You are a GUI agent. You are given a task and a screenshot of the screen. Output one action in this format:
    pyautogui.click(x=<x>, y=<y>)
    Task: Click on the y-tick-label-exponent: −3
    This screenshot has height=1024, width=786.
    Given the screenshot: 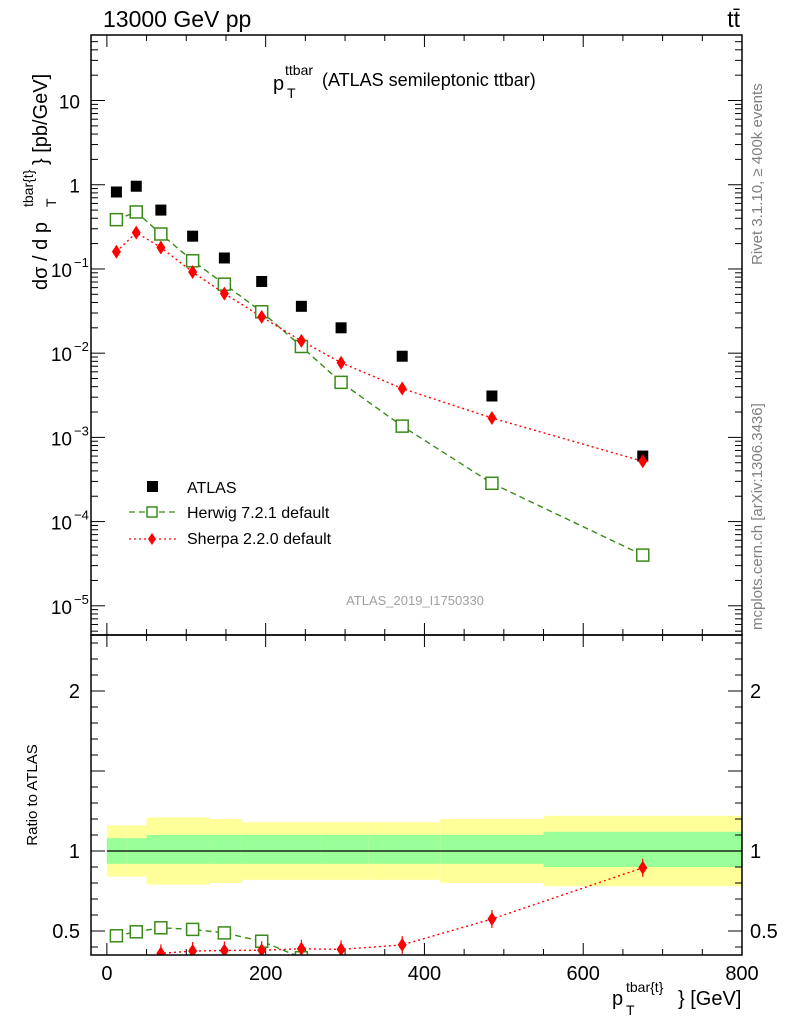 What is the action you would take?
    pyautogui.click(x=81, y=430)
    